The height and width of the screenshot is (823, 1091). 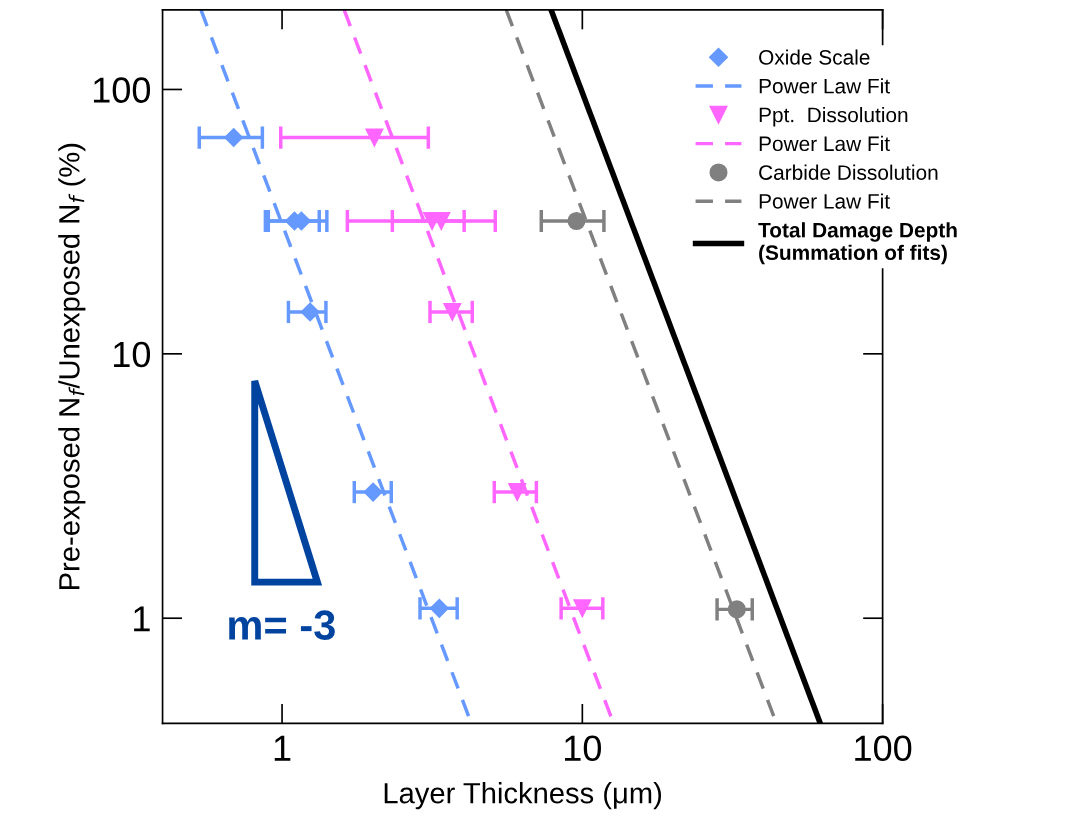 I want to click on x-axis-title: Layer Thickness (μm), so click(x=523, y=796).